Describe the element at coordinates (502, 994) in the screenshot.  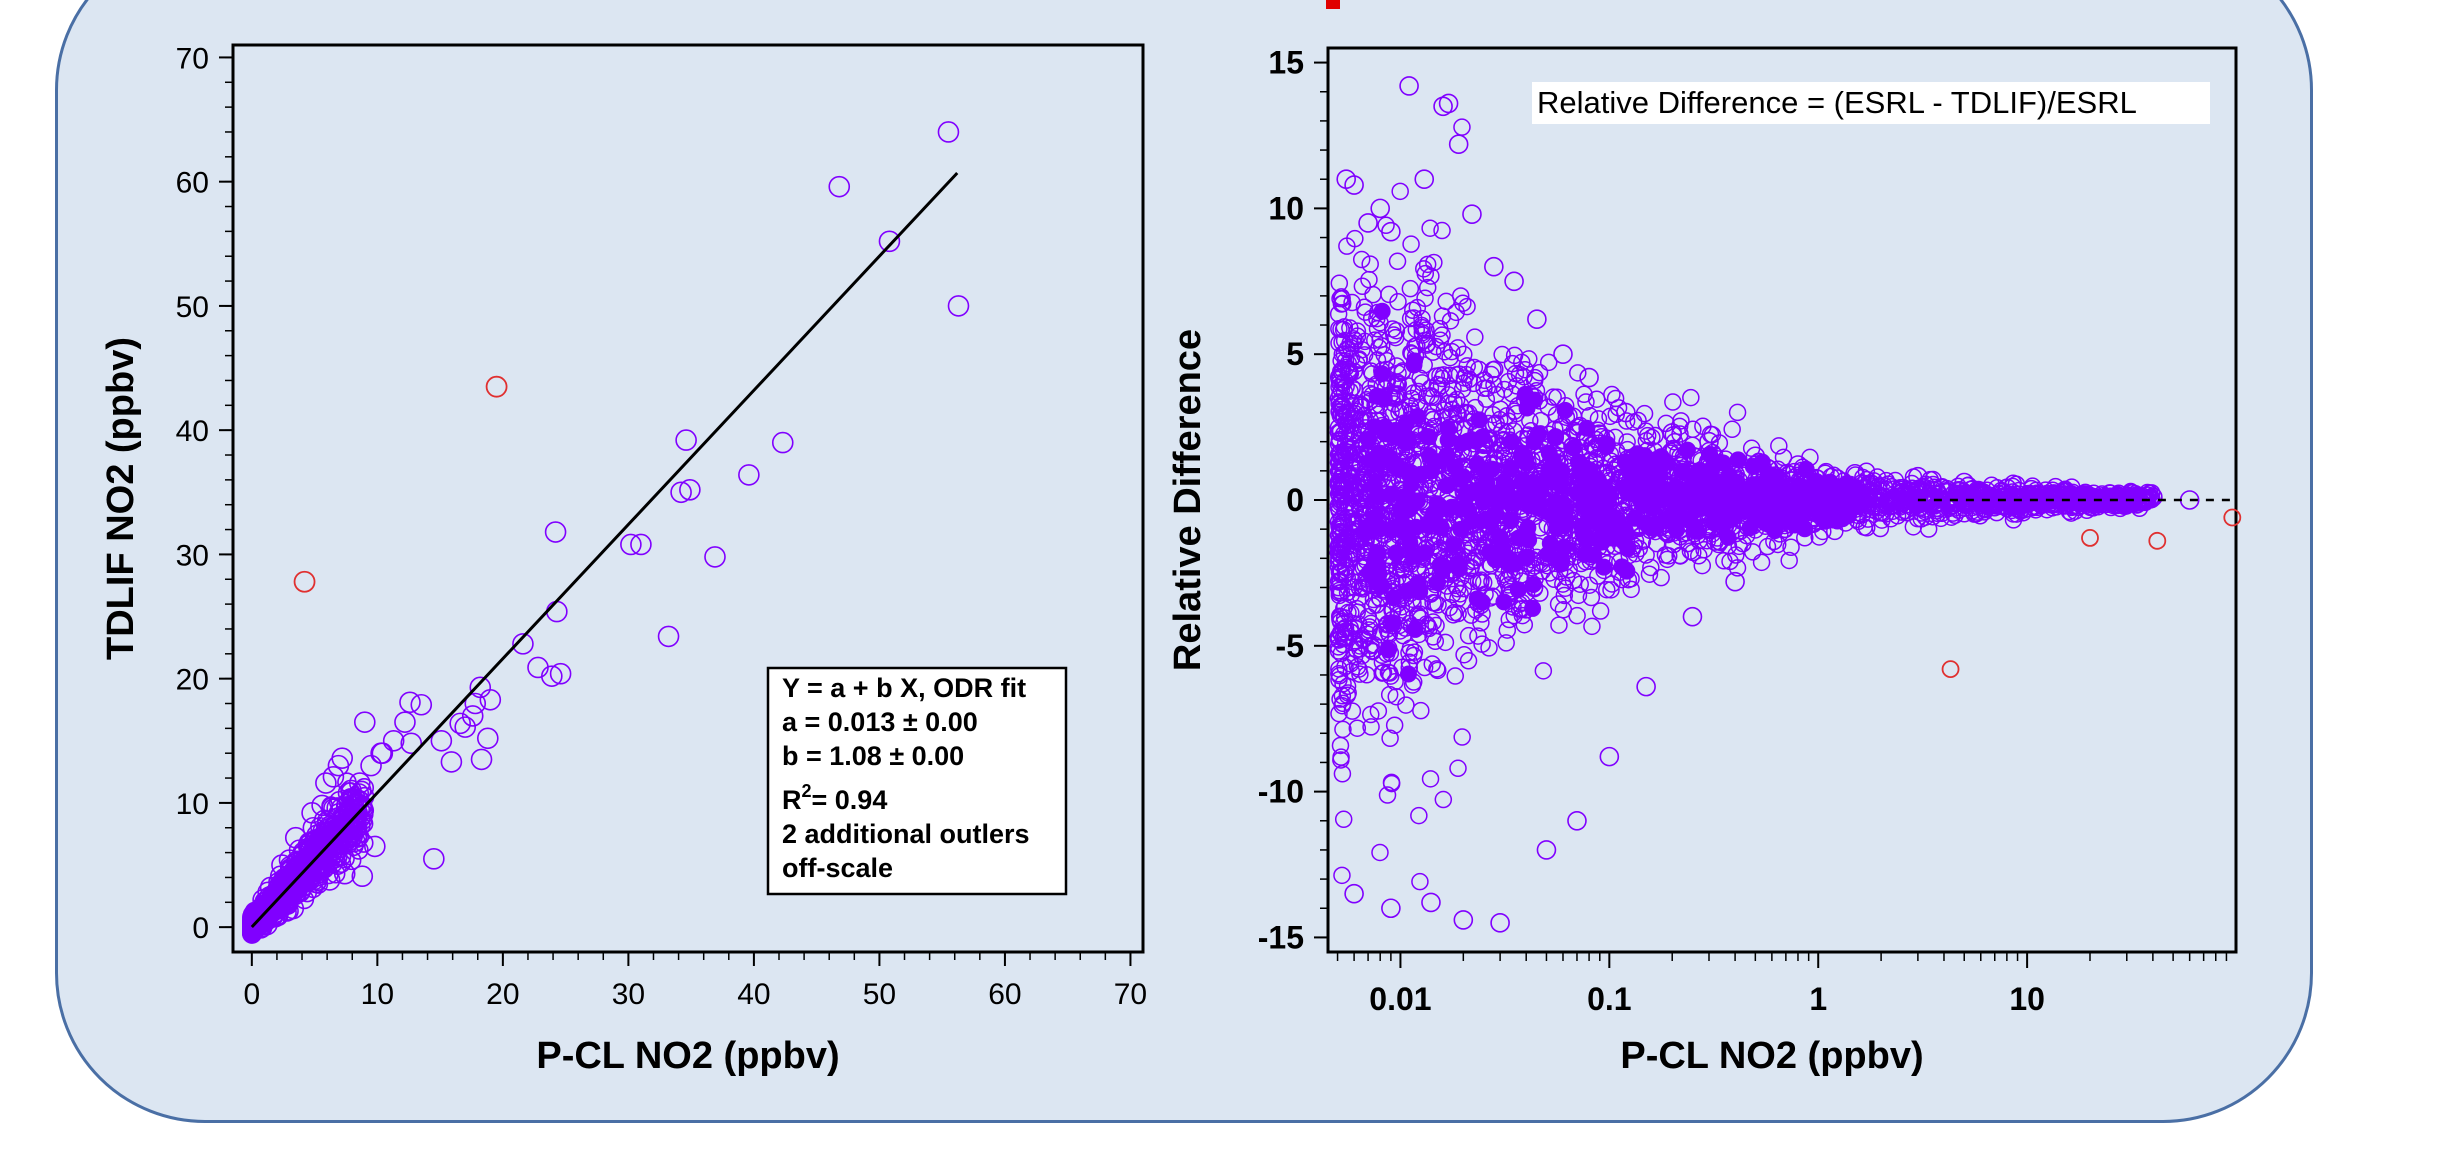
I see `plot1-xtick-label: 20` at that location.